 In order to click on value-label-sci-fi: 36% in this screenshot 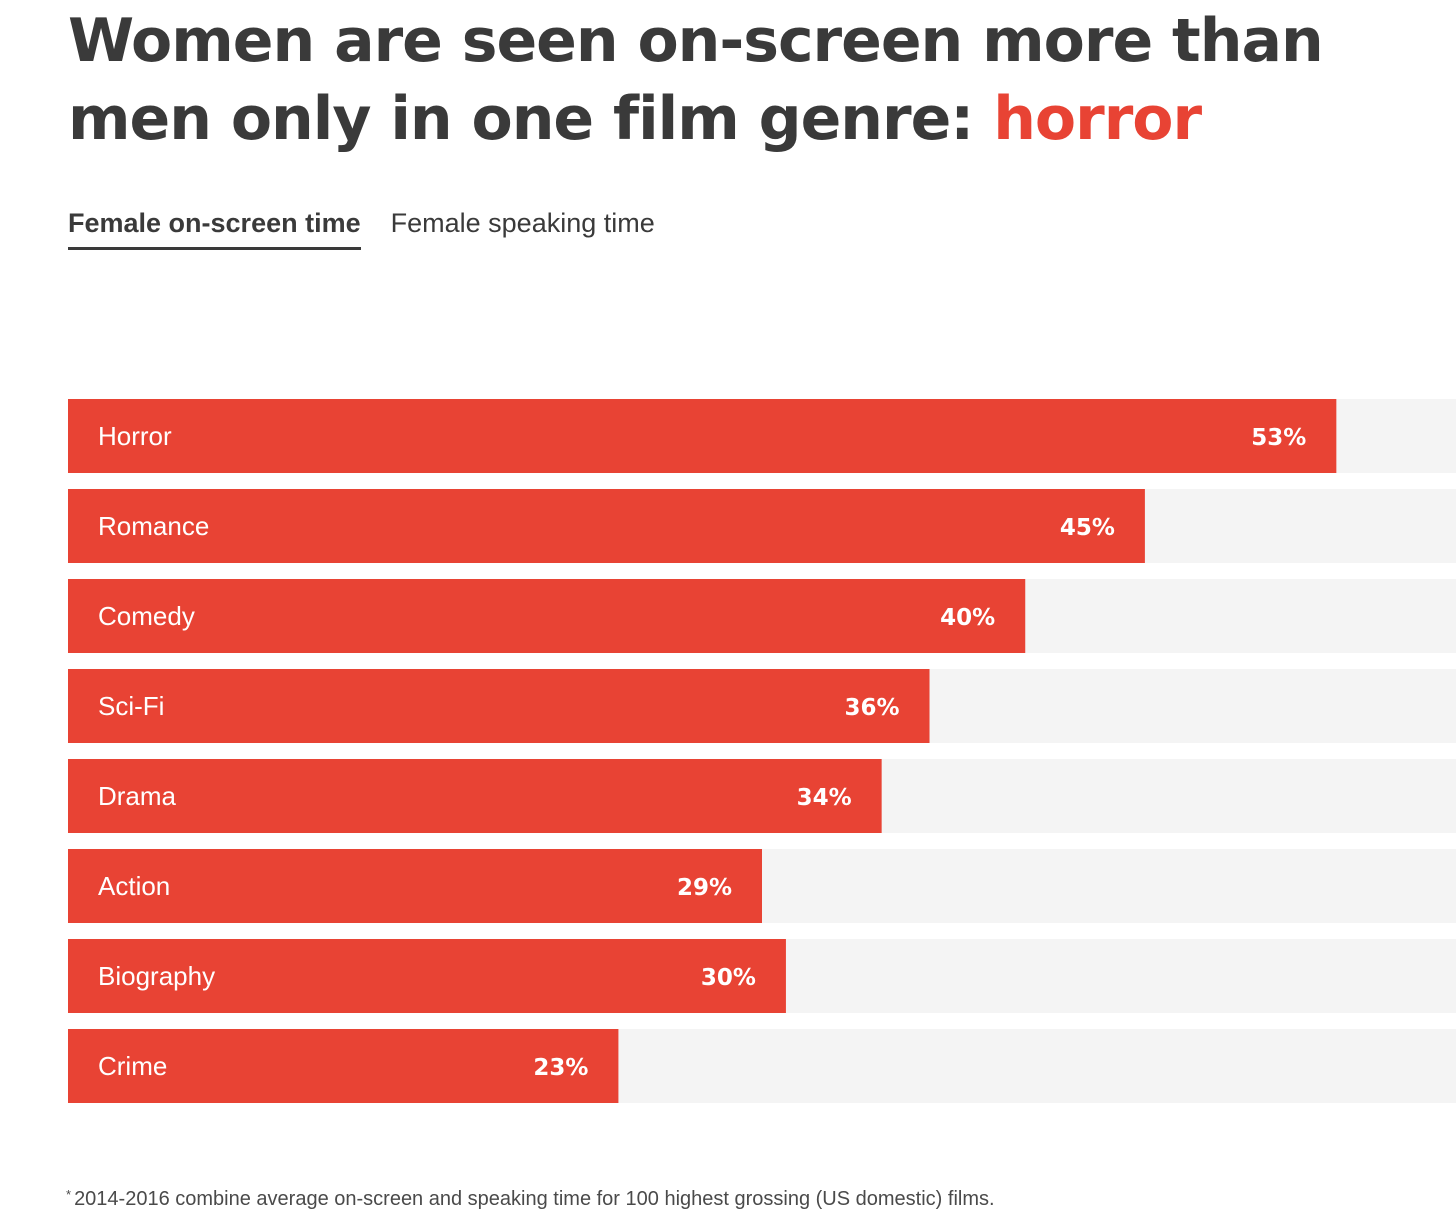, I will do `click(871, 708)`.